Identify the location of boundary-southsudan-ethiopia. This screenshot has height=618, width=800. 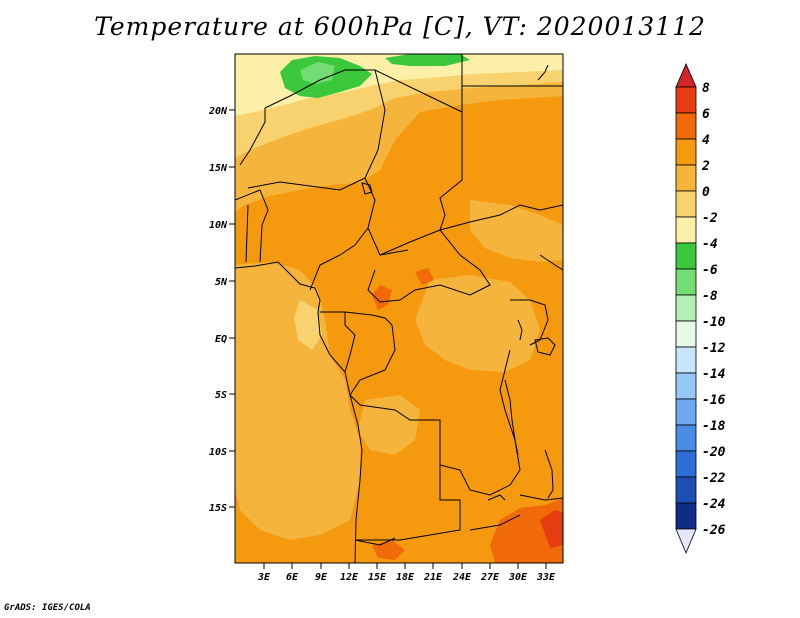
(551, 262).